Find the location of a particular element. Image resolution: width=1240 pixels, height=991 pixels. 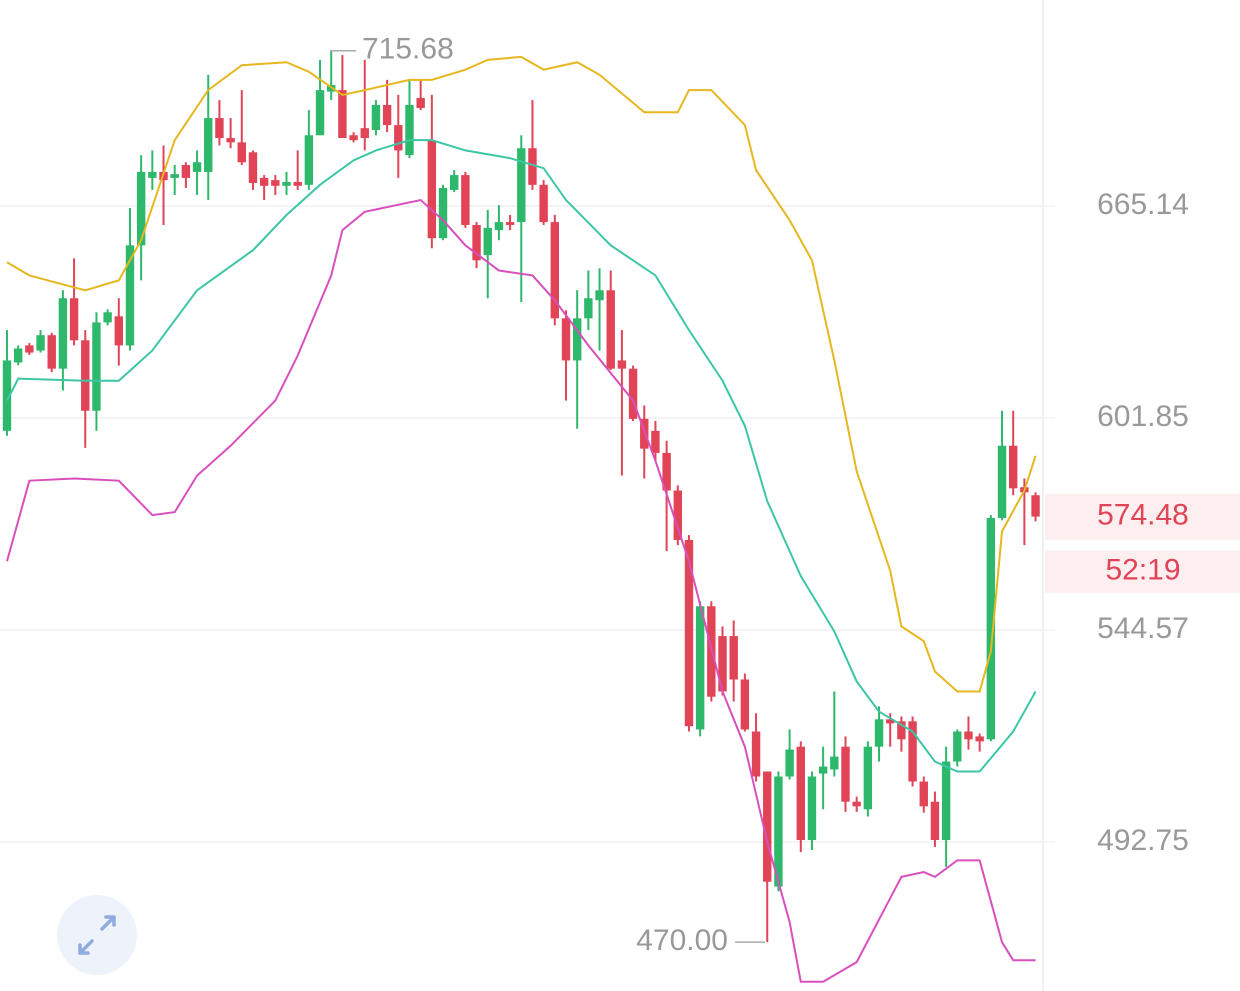

expand-button is located at coordinates (97, 935).